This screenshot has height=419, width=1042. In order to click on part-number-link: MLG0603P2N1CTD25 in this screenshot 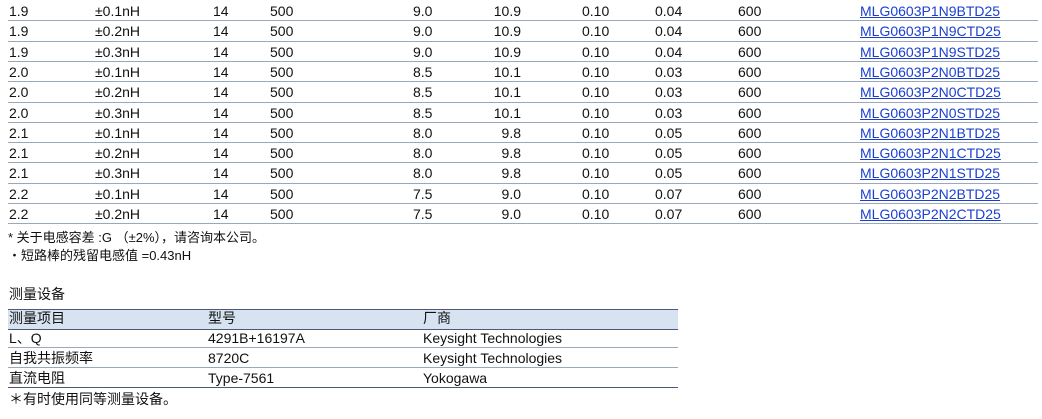, I will do `click(930, 153)`.